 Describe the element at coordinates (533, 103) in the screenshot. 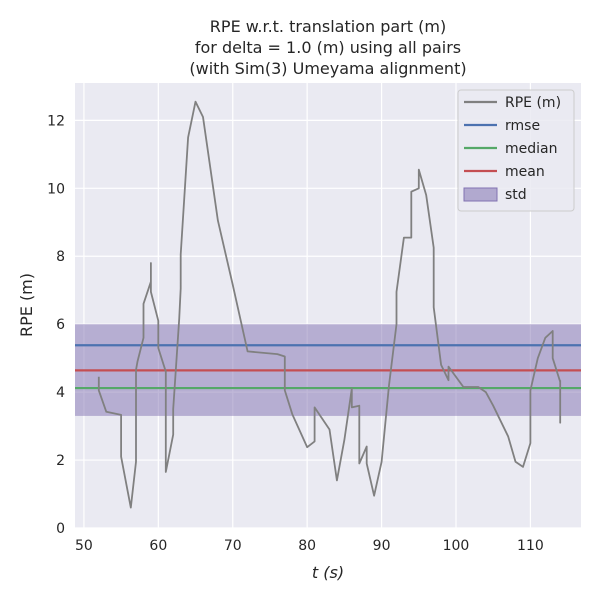

I see `legend-label-rpe: RPE (m)` at that location.